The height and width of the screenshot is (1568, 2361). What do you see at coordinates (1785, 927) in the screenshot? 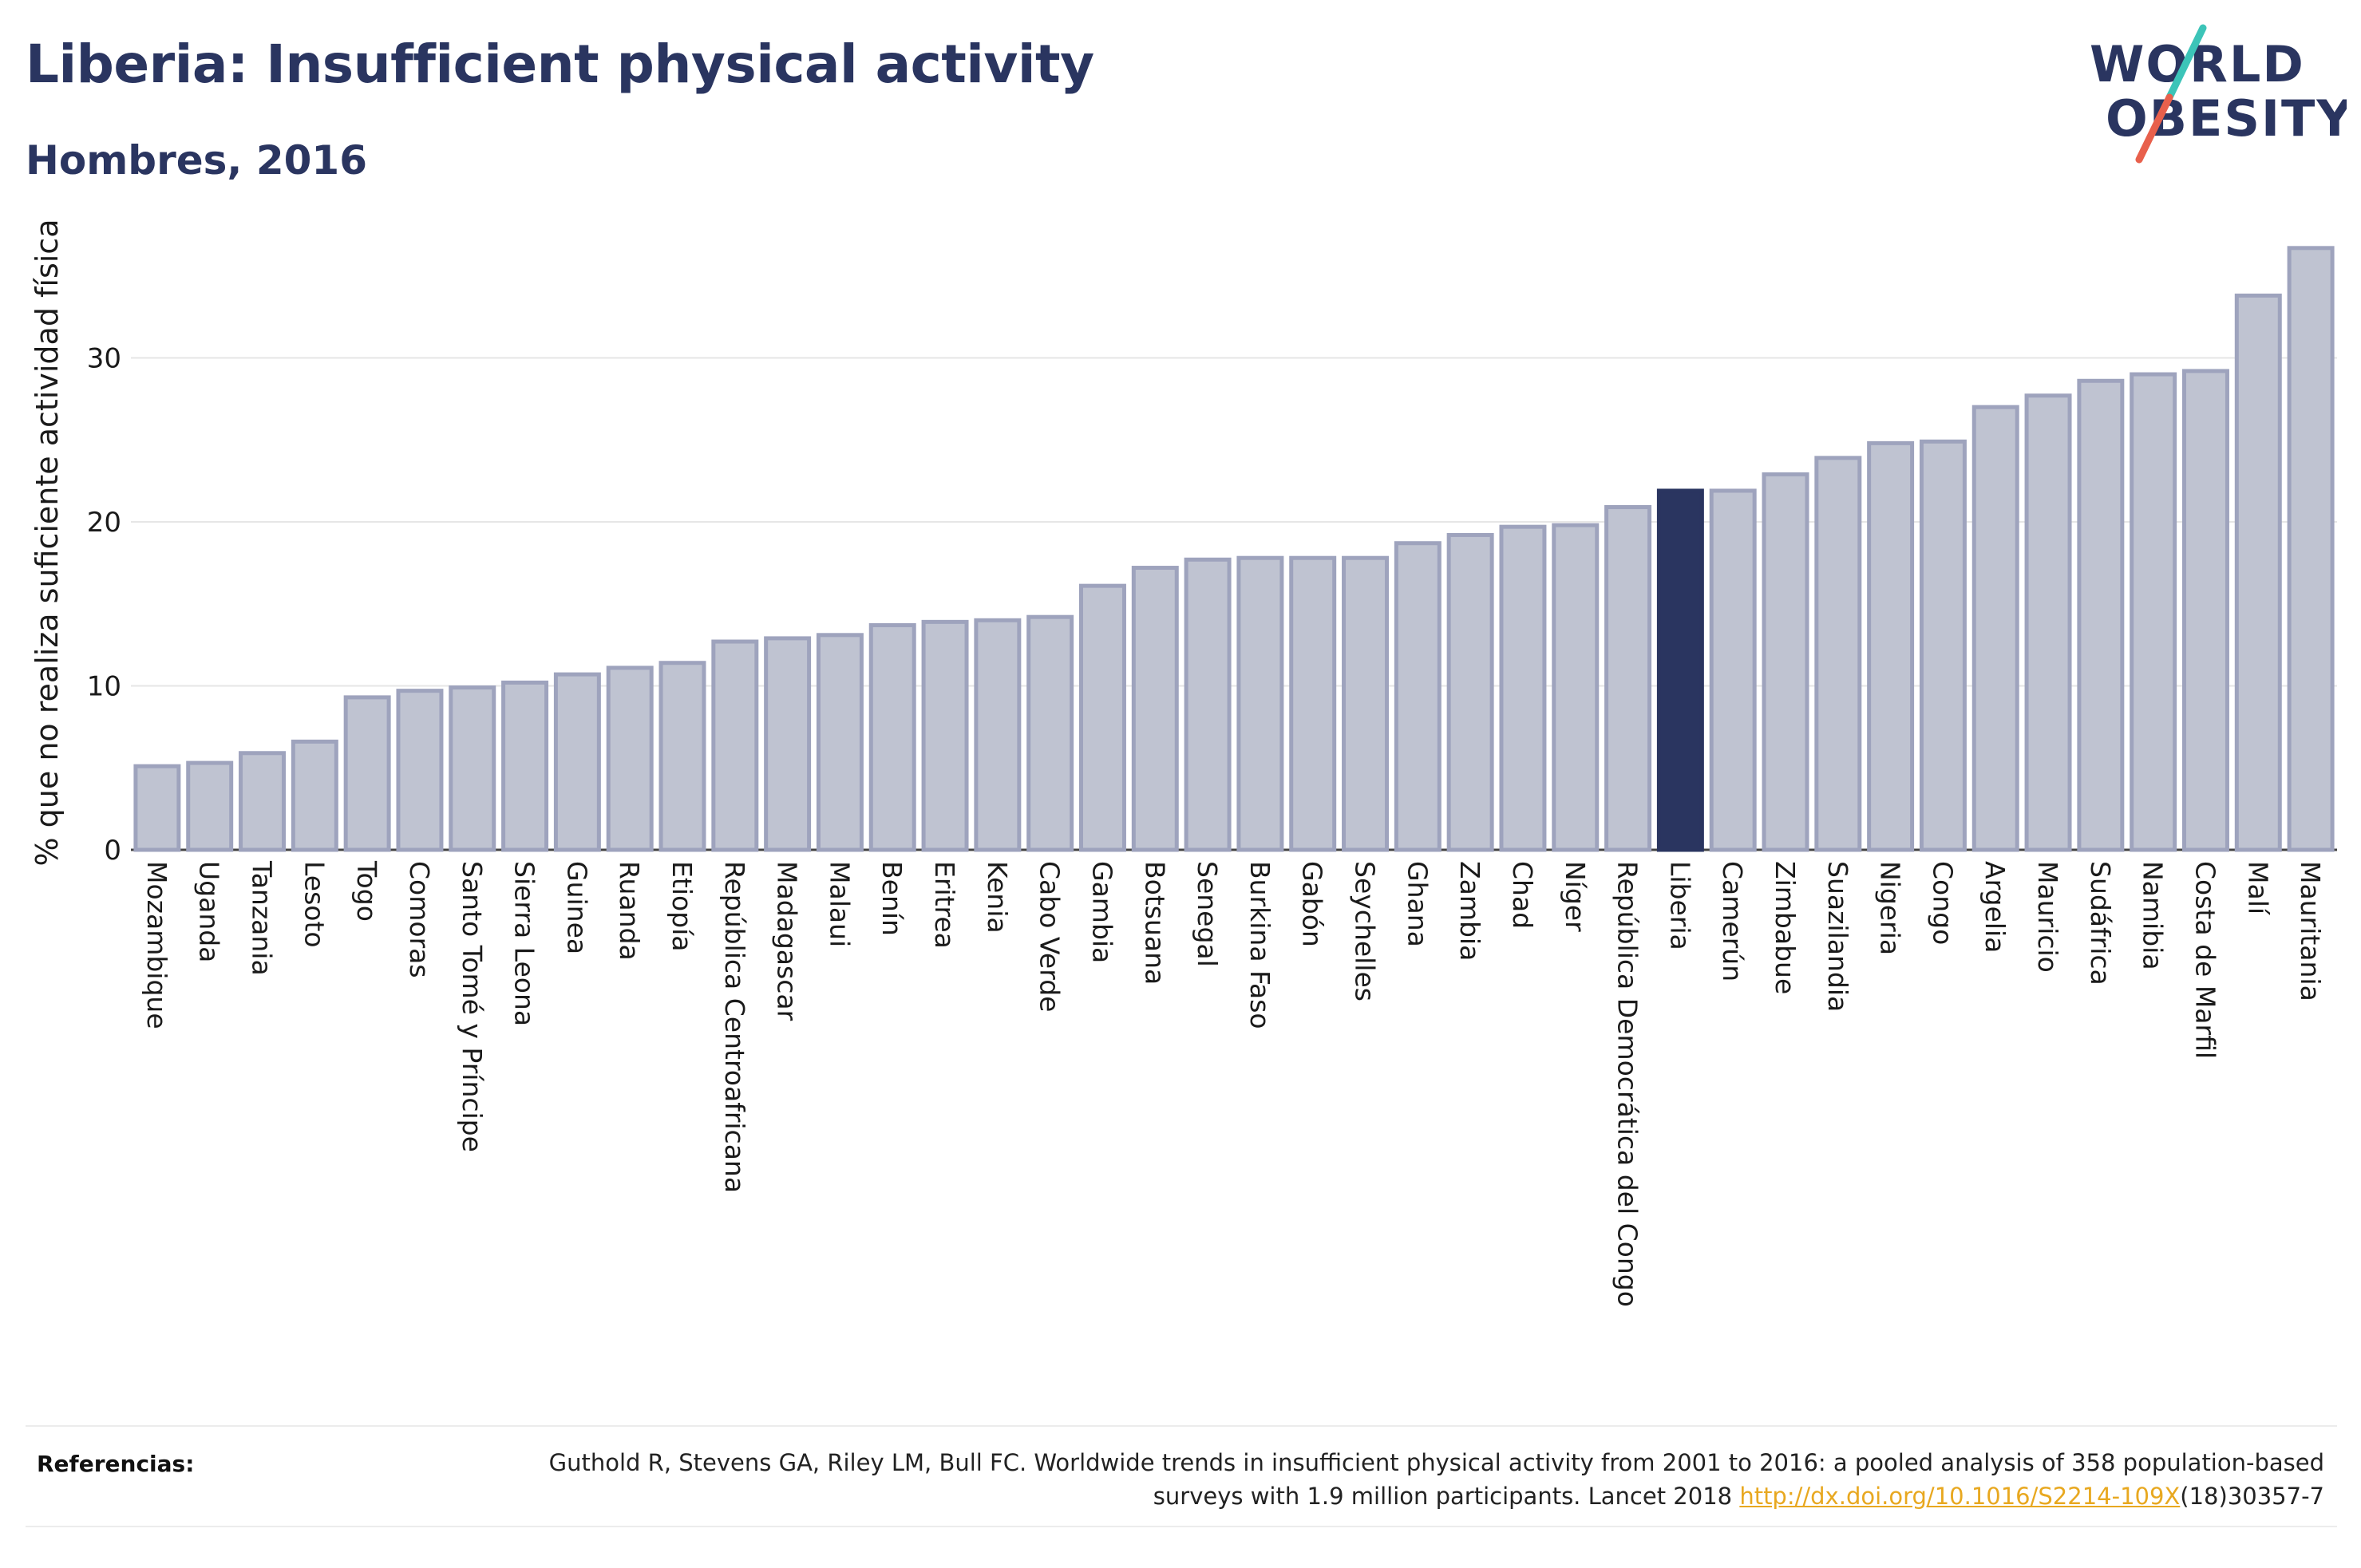
I see `x-category-label: Zimbabue` at bounding box center [1785, 927].